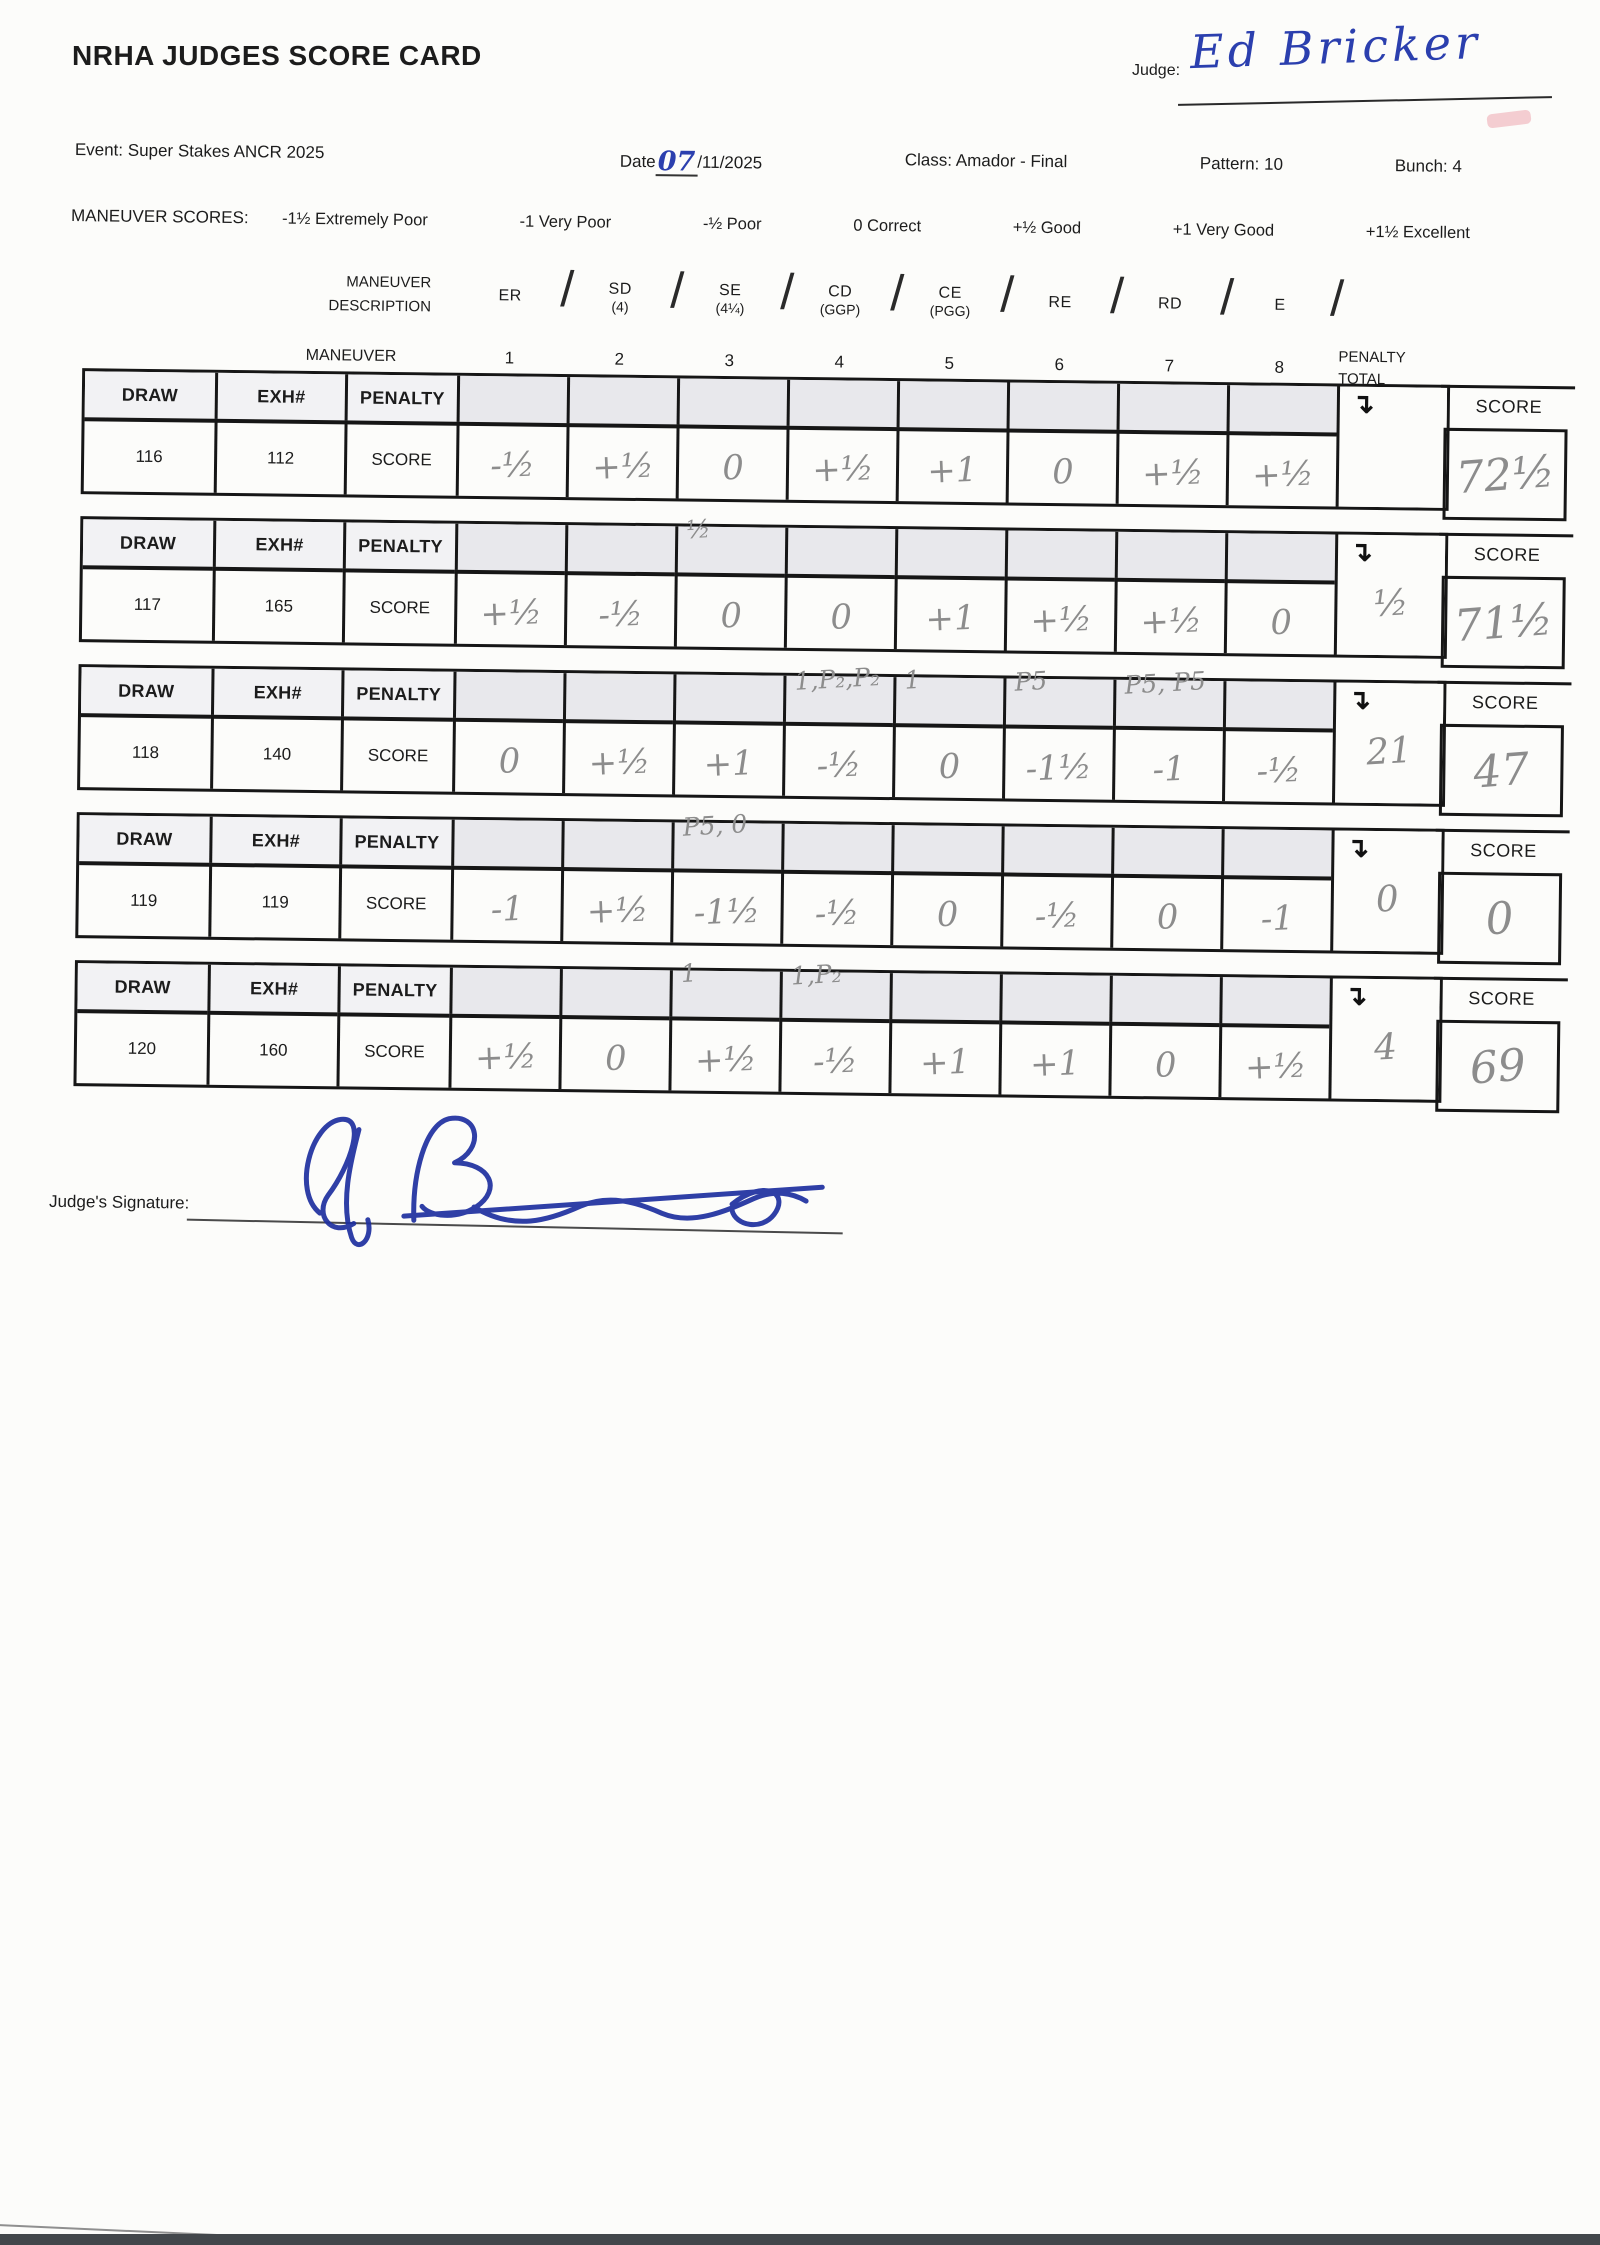  Describe the element at coordinates (1393, 435) in the screenshot. I see `penalty-total-value` at that location.